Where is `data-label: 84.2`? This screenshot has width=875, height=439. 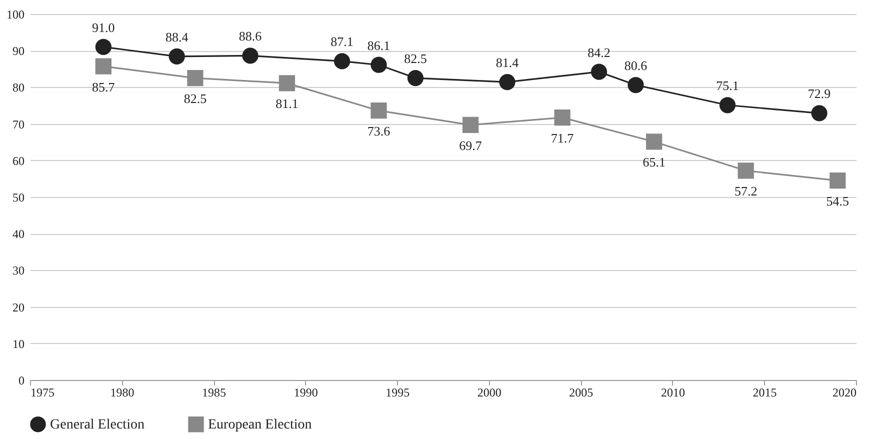
data-label: 84.2 is located at coordinates (599, 52).